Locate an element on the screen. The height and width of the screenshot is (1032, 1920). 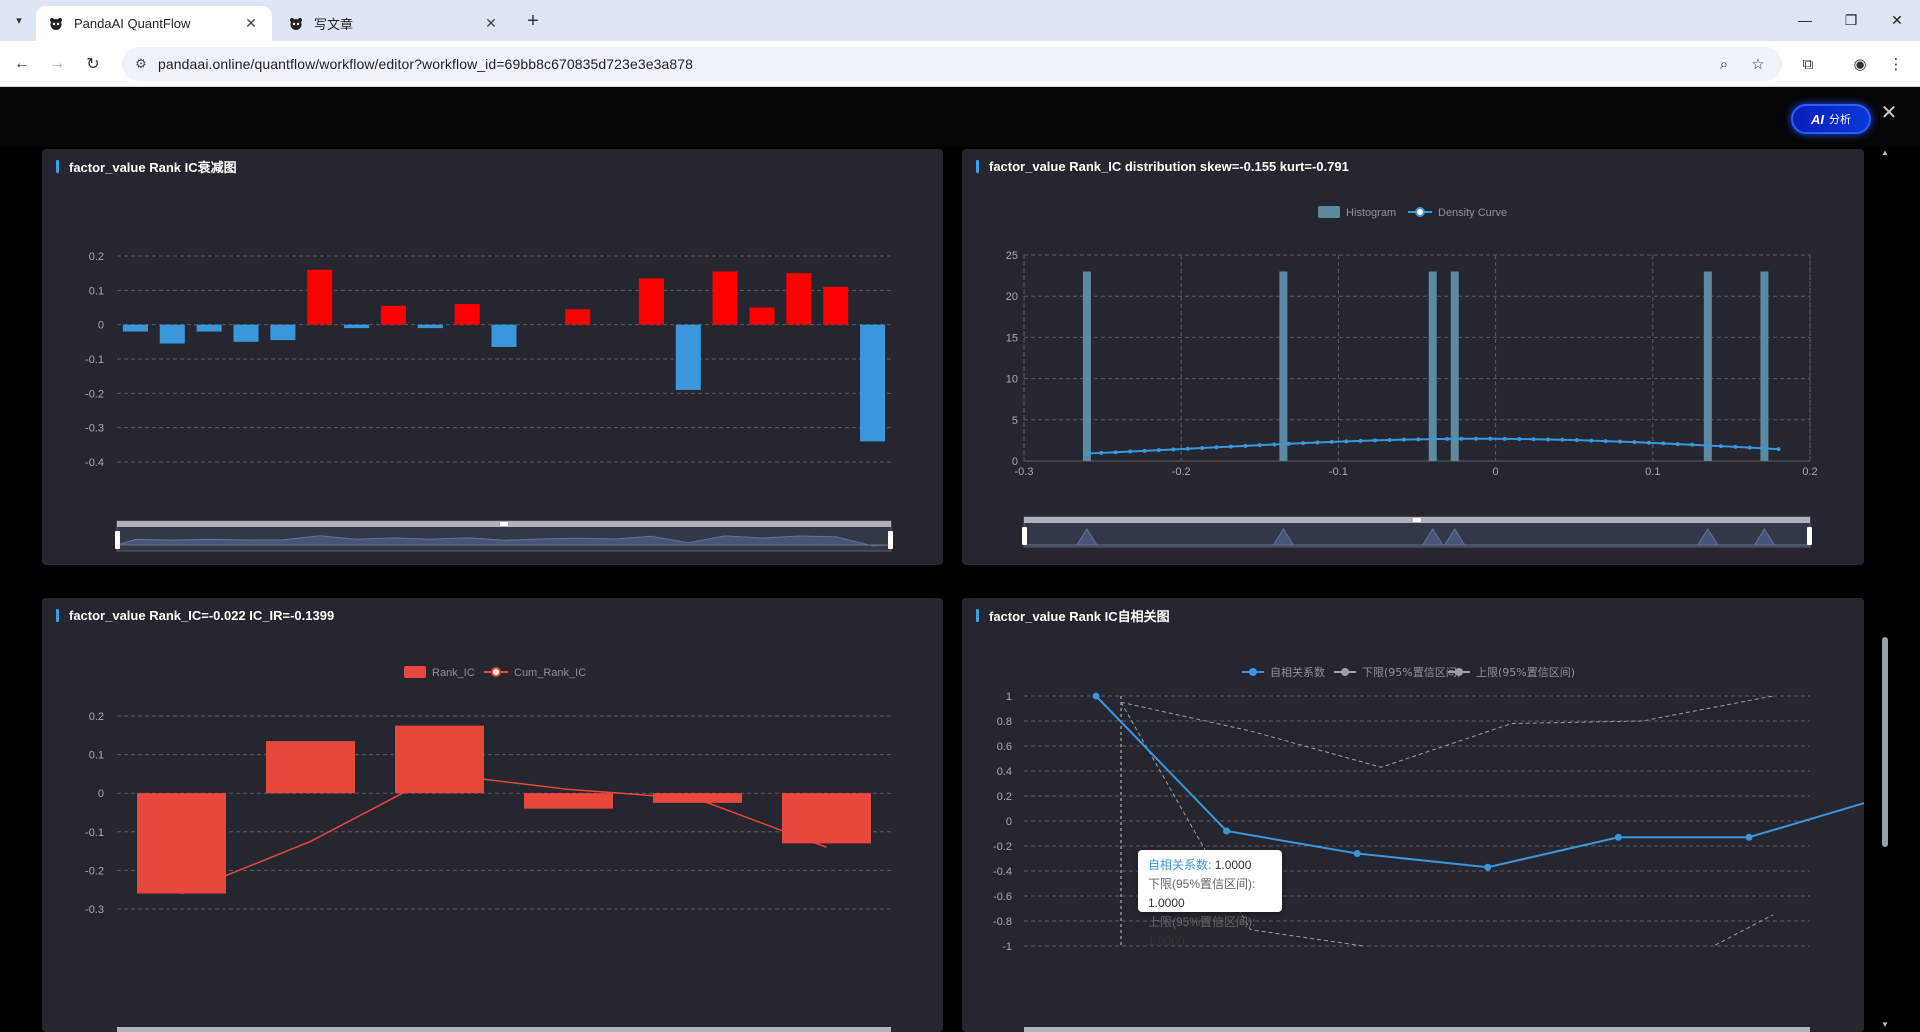
y-tick-label: 1 is located at coordinates (1009, 697).